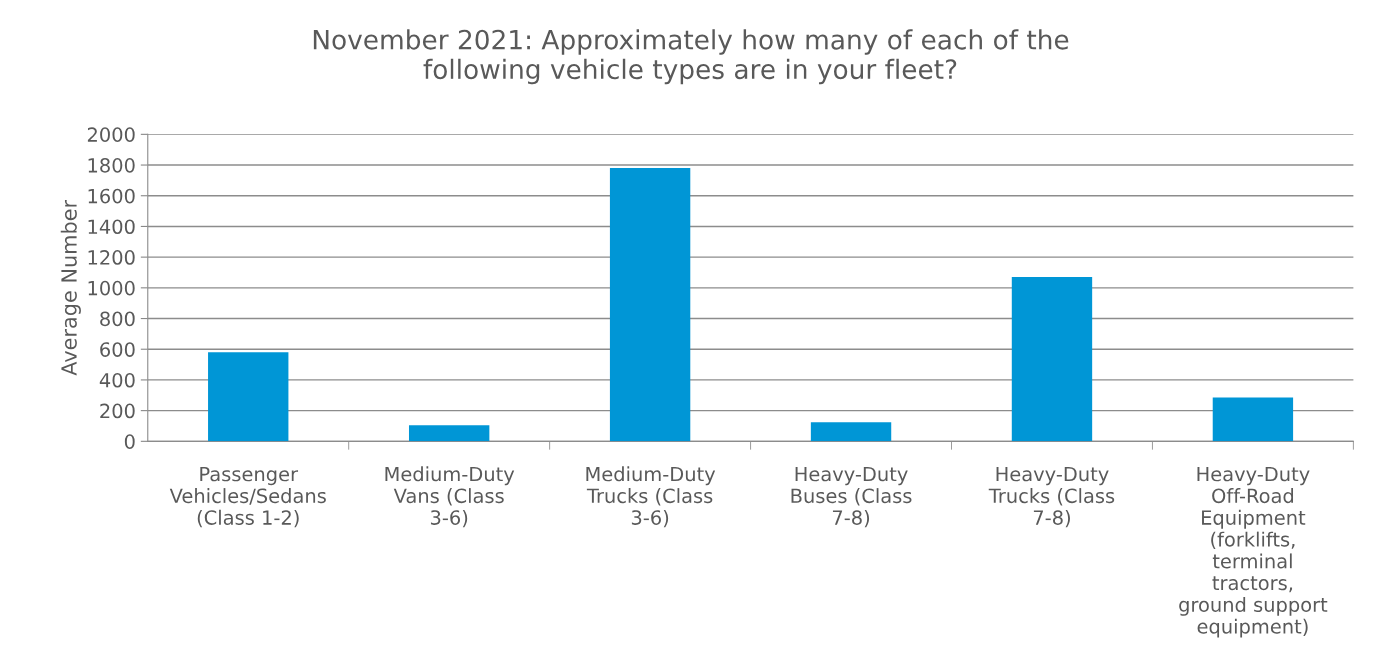  I want to click on y-tick-label: 2000, so click(111, 135).